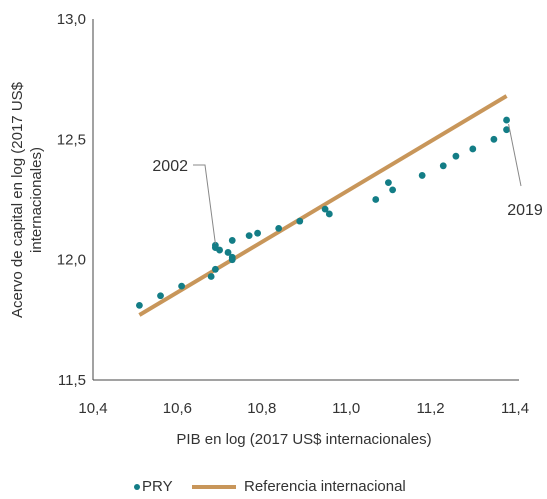 The image size is (547, 499). What do you see at coordinates (214, 487) in the screenshot?
I see `legend-marker-reference` at bounding box center [214, 487].